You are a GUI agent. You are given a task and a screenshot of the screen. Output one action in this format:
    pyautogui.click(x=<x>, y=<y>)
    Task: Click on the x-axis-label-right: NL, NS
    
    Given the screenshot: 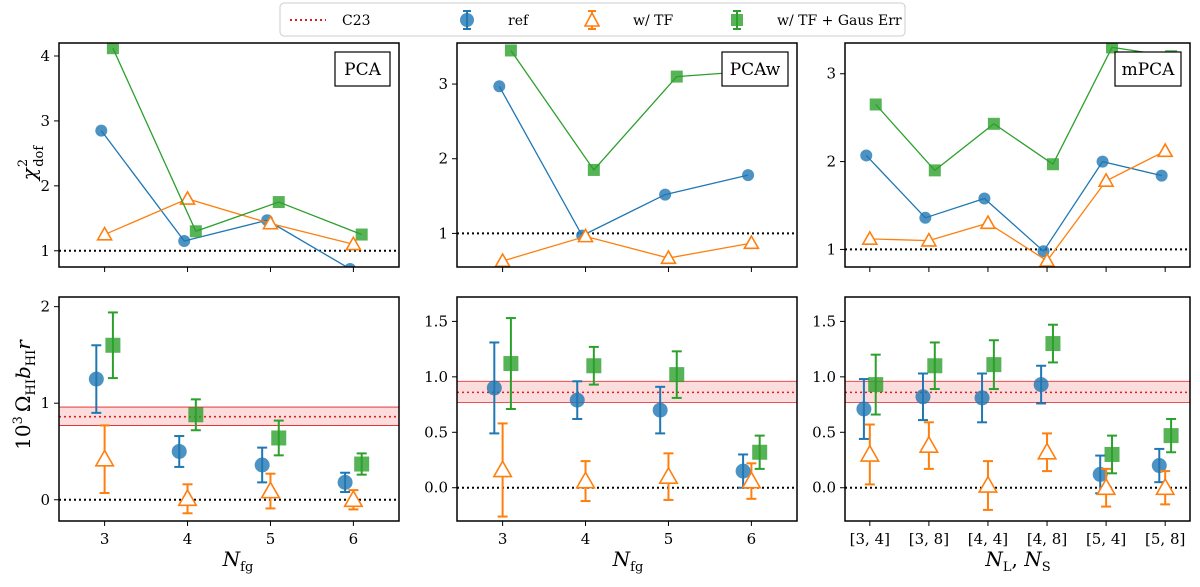 What is the action you would take?
    pyautogui.click(x=1017, y=561)
    